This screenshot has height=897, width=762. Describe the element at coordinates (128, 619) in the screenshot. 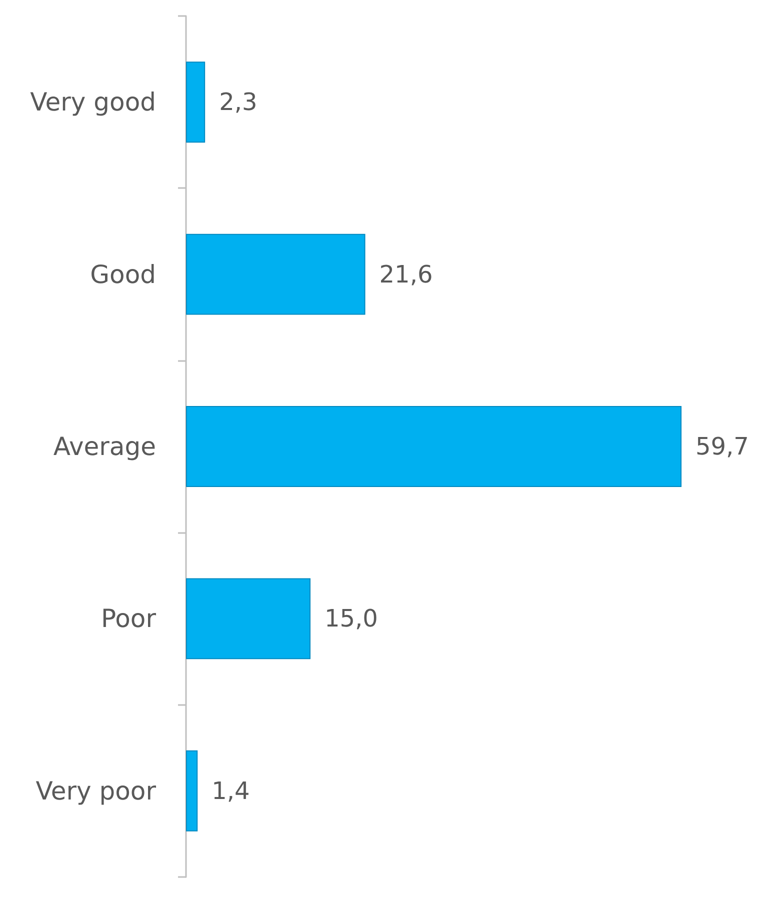

I see `y-tick-label: Poor` at that location.